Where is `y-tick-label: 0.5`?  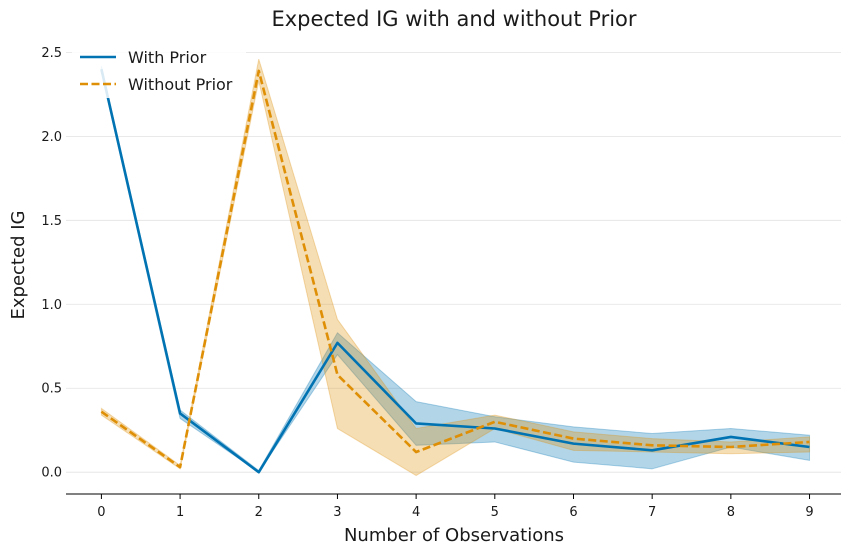 y-tick-label: 0.5 is located at coordinates (51, 389).